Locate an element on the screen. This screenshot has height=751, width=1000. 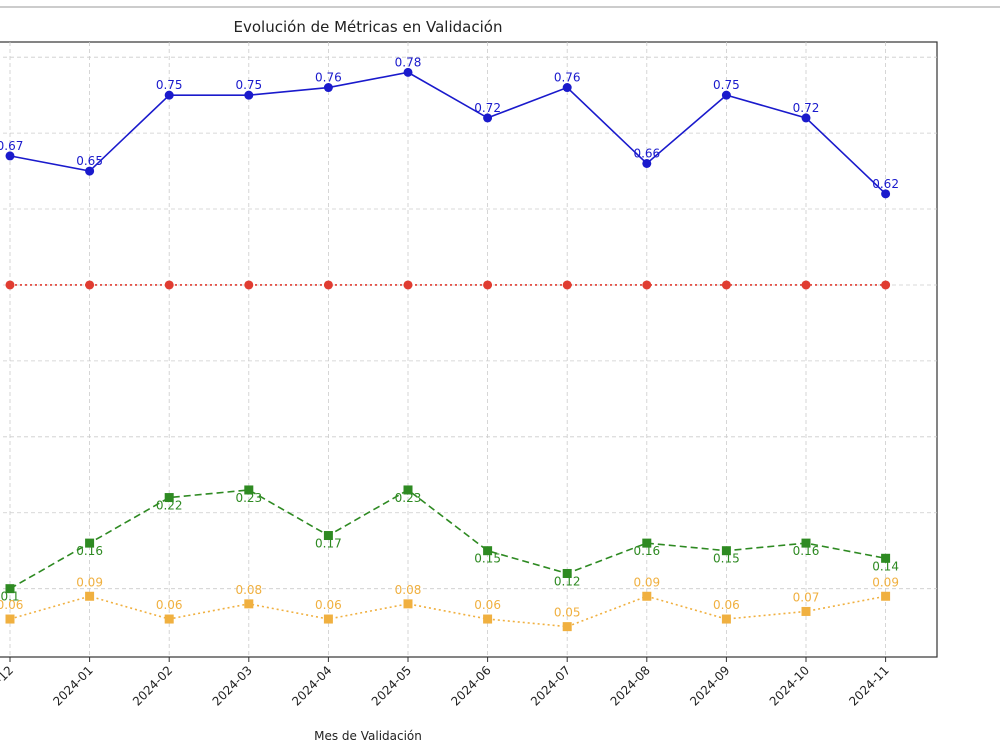
x-tick-label: 2024-09 is located at coordinates (709, 685).